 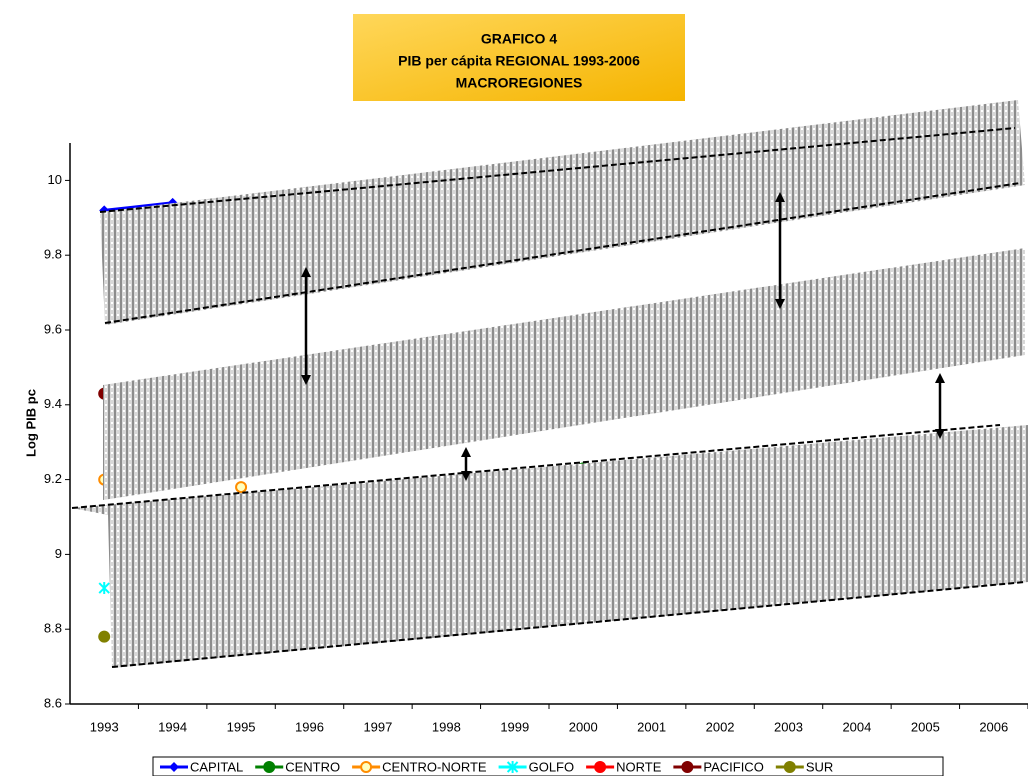 I want to click on y-tick-label: 8.8, so click(x=53, y=628).